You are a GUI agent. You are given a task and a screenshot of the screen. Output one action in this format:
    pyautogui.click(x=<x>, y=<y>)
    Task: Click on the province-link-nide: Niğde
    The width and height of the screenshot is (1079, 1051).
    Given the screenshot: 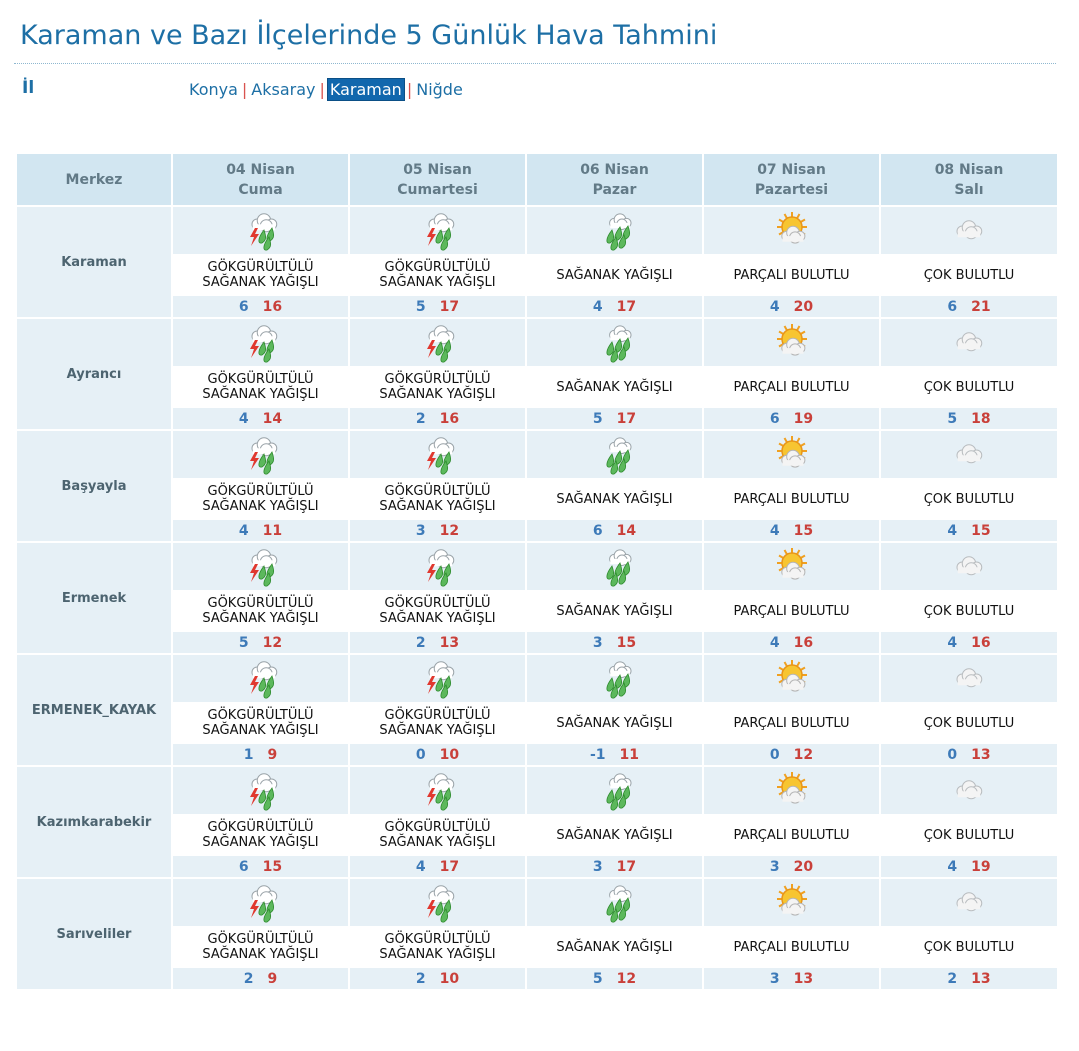 What is the action you would take?
    pyautogui.click(x=439, y=89)
    